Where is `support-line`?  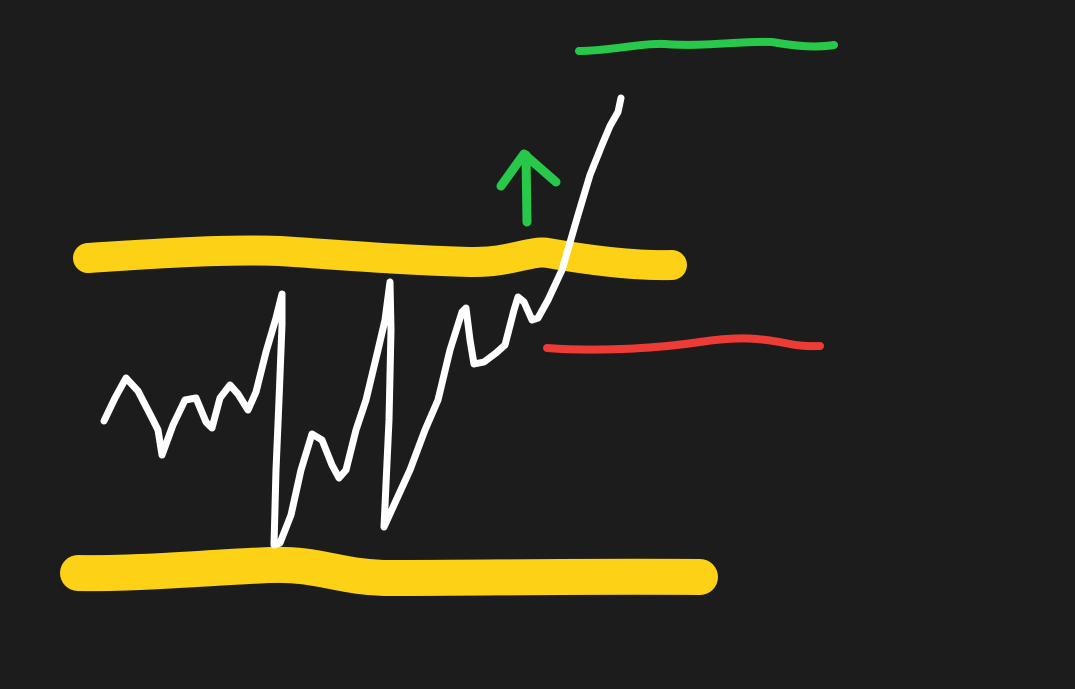
support-line is located at coordinates (389, 571).